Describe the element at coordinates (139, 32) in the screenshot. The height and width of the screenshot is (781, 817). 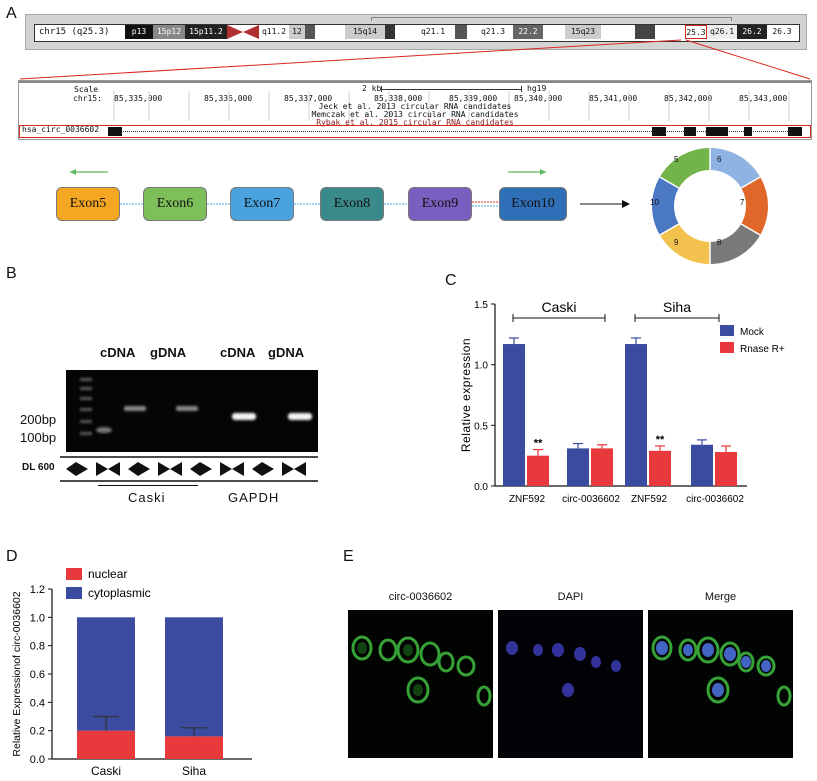
I see `chrom-band: p13` at that location.